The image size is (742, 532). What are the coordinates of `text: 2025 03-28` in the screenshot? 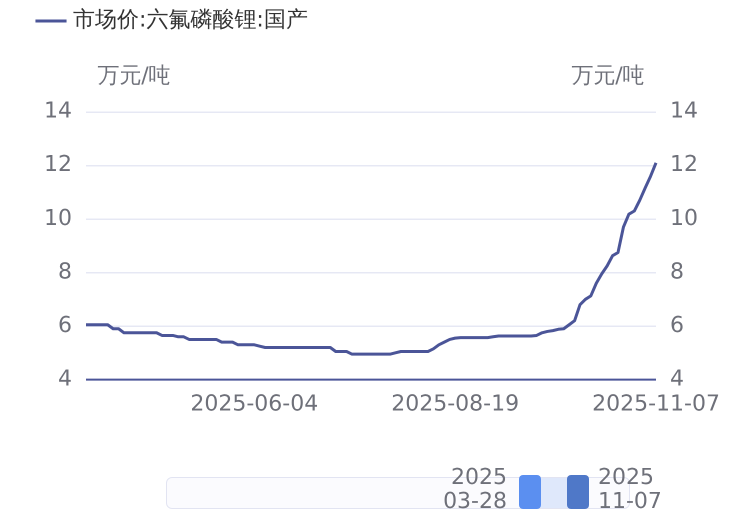 It's located at (475, 489).